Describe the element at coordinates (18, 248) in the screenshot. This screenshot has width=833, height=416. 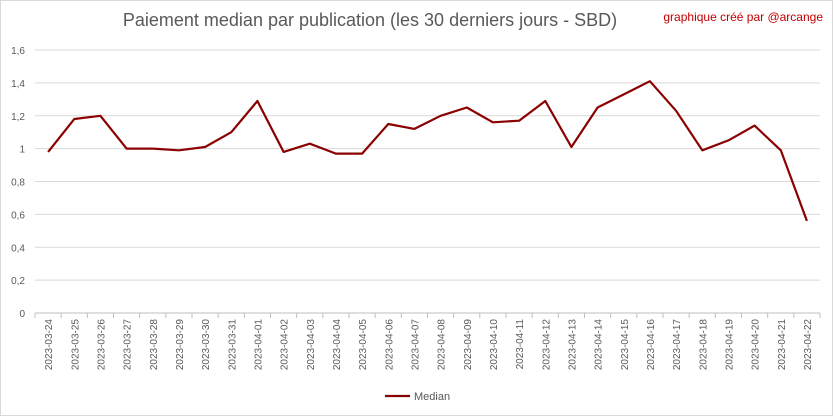
I see `y-tick-label: 0,4` at that location.